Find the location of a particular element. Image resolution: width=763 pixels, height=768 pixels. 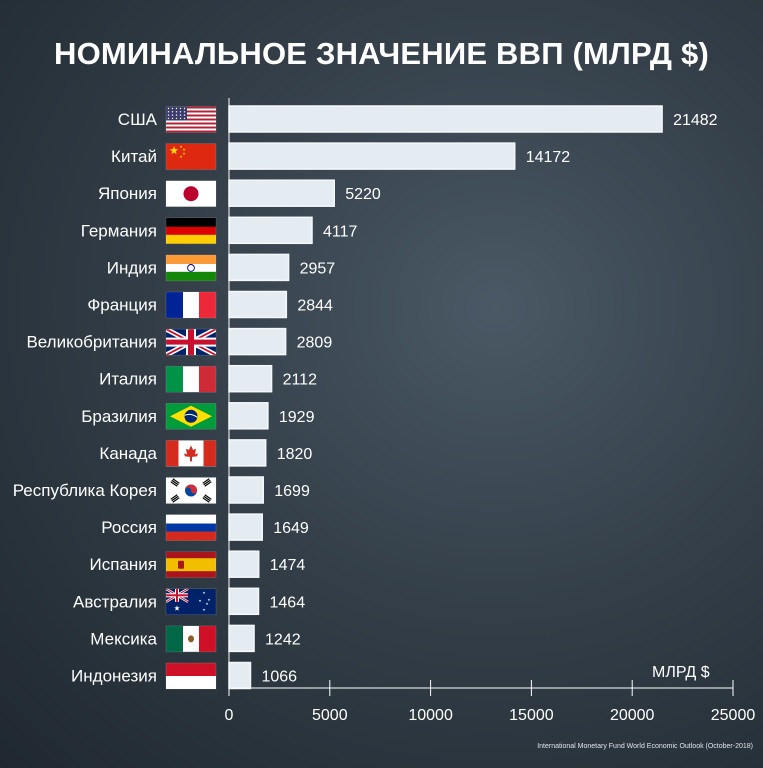

x-tick-label: 0 is located at coordinates (229, 715).